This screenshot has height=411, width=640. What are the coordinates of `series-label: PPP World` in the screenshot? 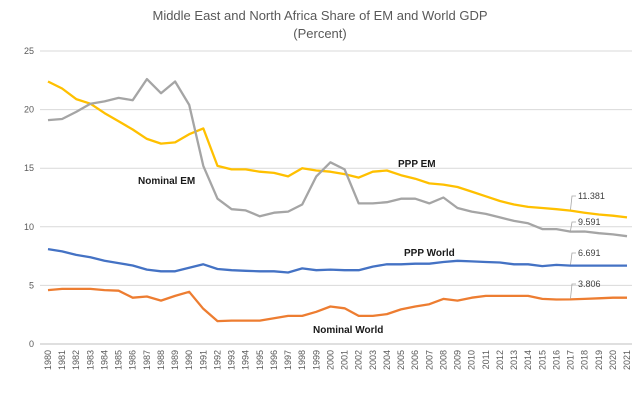 It's located at (429, 253).